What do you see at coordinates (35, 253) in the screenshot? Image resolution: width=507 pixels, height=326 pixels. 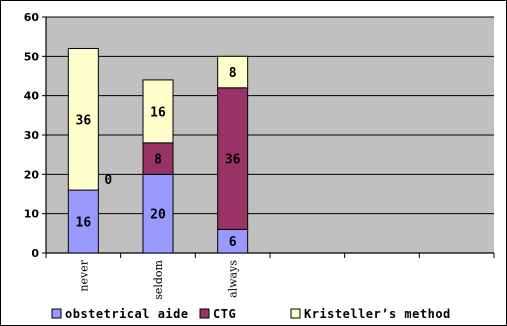 I see `y-tick-label: 0` at bounding box center [35, 253].